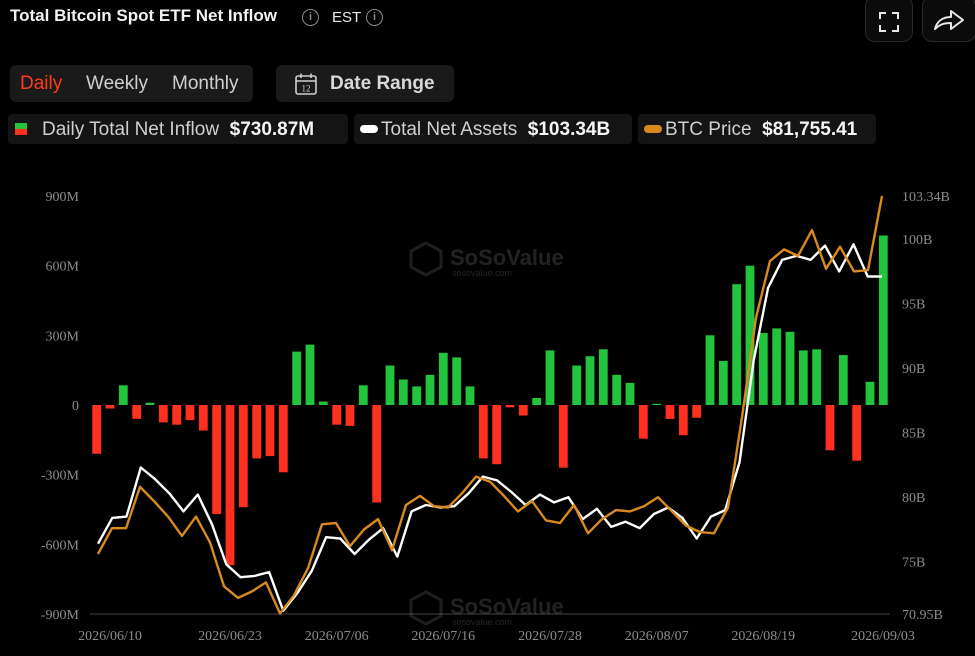 The height and width of the screenshot is (656, 975). I want to click on x-tick-label: 2026/07/06, so click(337, 636).